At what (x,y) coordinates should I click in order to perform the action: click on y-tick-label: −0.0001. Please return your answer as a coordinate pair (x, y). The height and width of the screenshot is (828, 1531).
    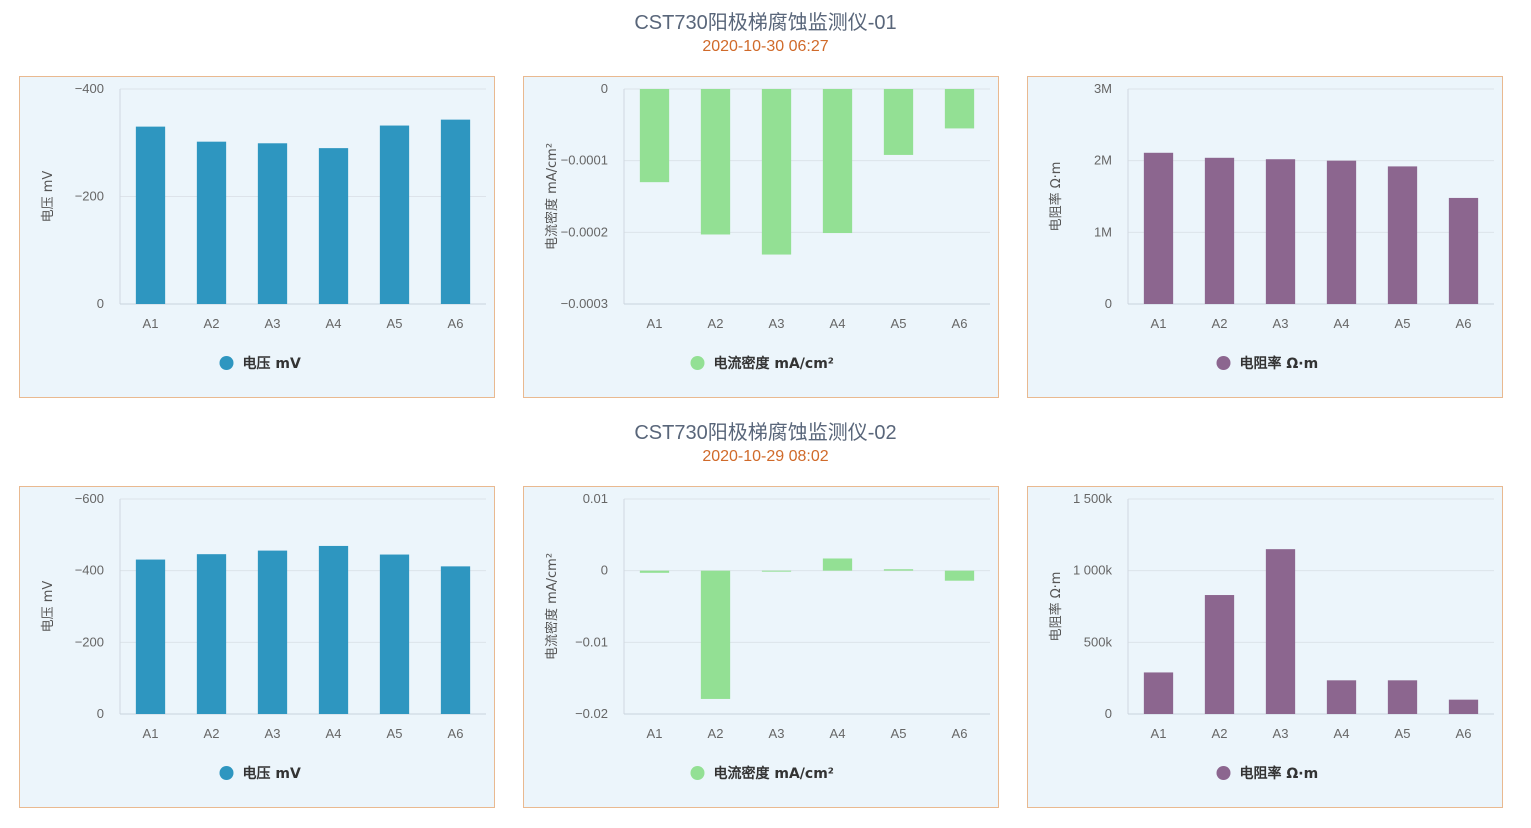
    Looking at the image, I should click on (584, 160).